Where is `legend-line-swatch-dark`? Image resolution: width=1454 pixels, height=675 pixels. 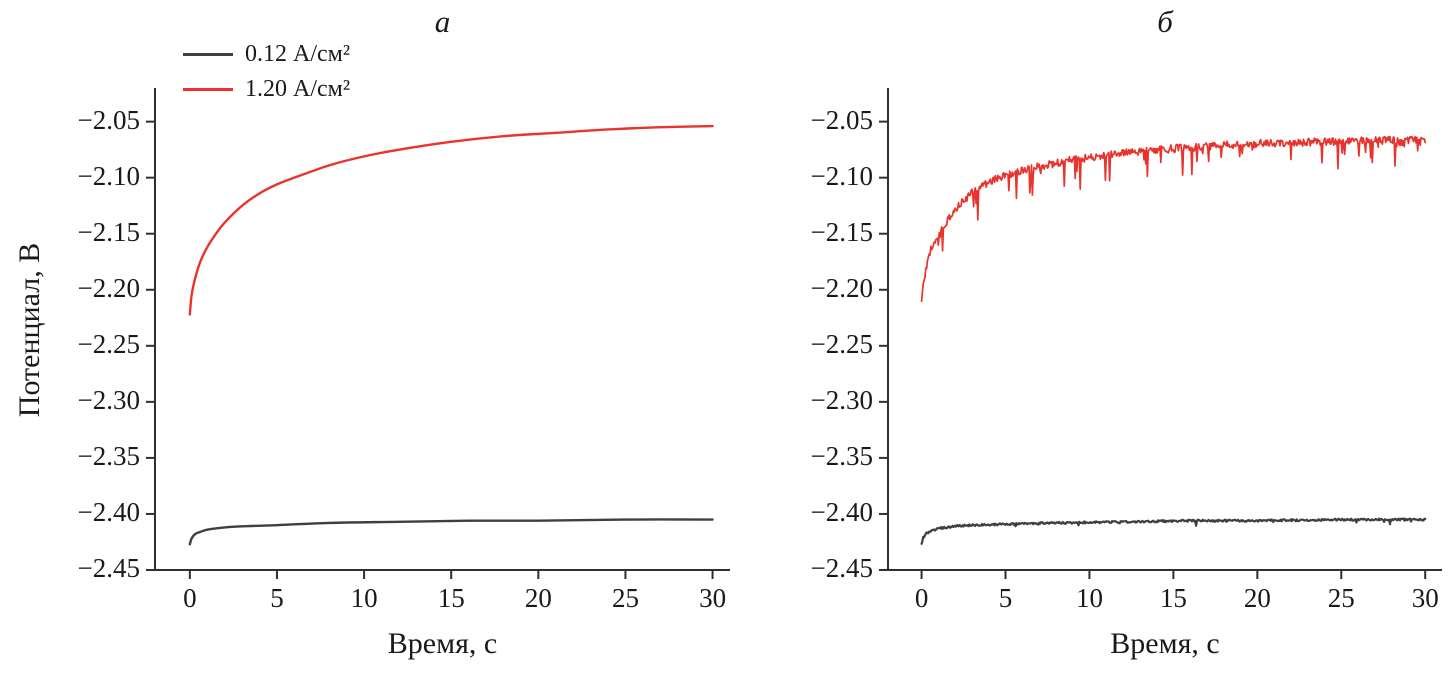 legend-line-swatch-dark is located at coordinates (208, 54).